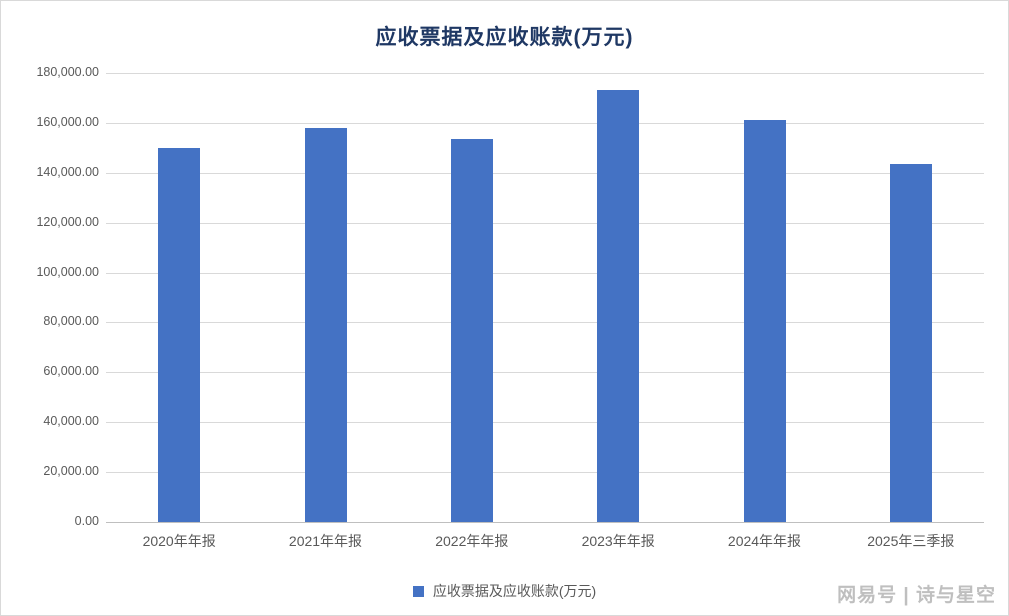 Image resolution: width=1009 pixels, height=616 pixels. Describe the element at coordinates (916, 595) in the screenshot. I see `watermark: 网易号 | 诗与星空` at that location.